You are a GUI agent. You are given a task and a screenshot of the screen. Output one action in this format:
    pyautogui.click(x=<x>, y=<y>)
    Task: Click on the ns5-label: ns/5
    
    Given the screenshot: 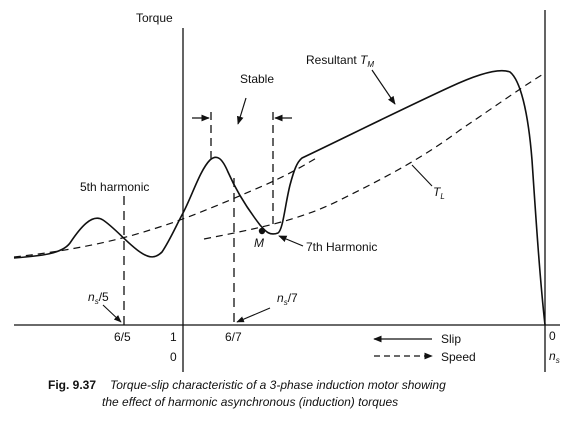 What is the action you would take?
    pyautogui.click(x=98, y=298)
    